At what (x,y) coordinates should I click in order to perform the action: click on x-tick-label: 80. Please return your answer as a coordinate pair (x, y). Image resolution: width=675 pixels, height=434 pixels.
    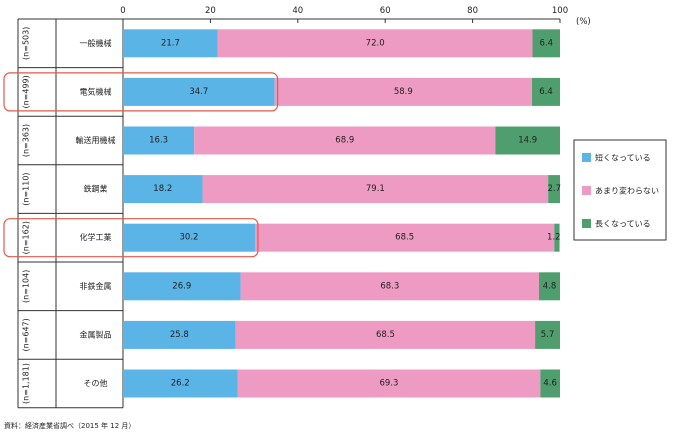
    Looking at the image, I should click on (472, 11).